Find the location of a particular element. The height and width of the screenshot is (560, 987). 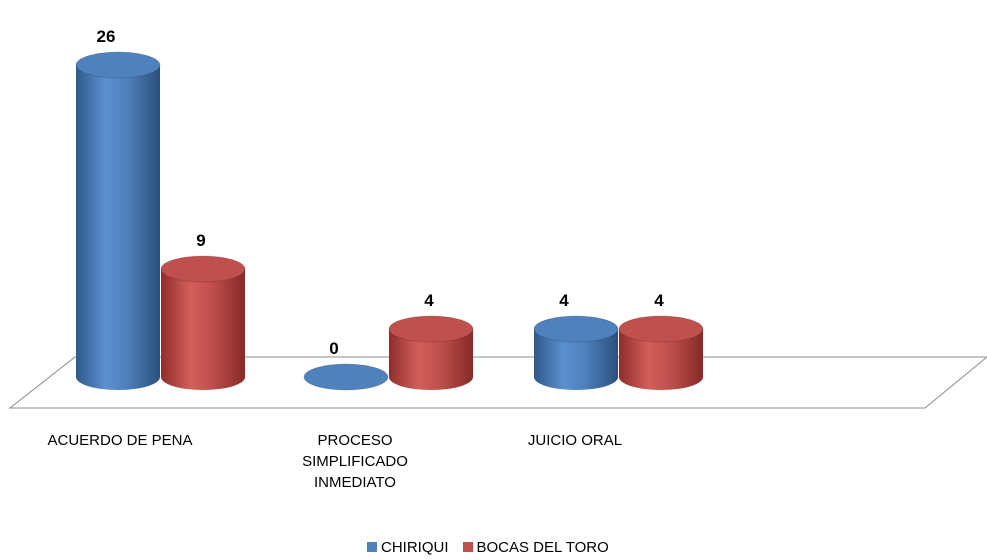

legend-item-bocas-del-toro: BOCAS DEL TORO is located at coordinates (535, 547).